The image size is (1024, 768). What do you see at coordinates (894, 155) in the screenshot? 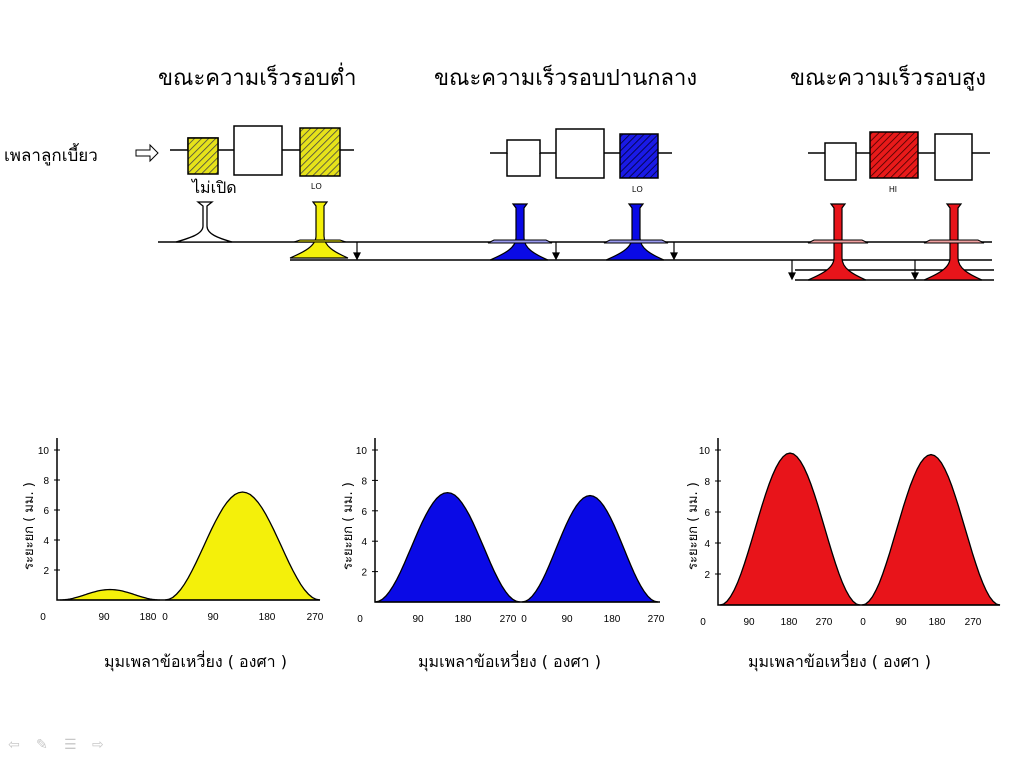
I see `cam-lobe-high` at bounding box center [894, 155].